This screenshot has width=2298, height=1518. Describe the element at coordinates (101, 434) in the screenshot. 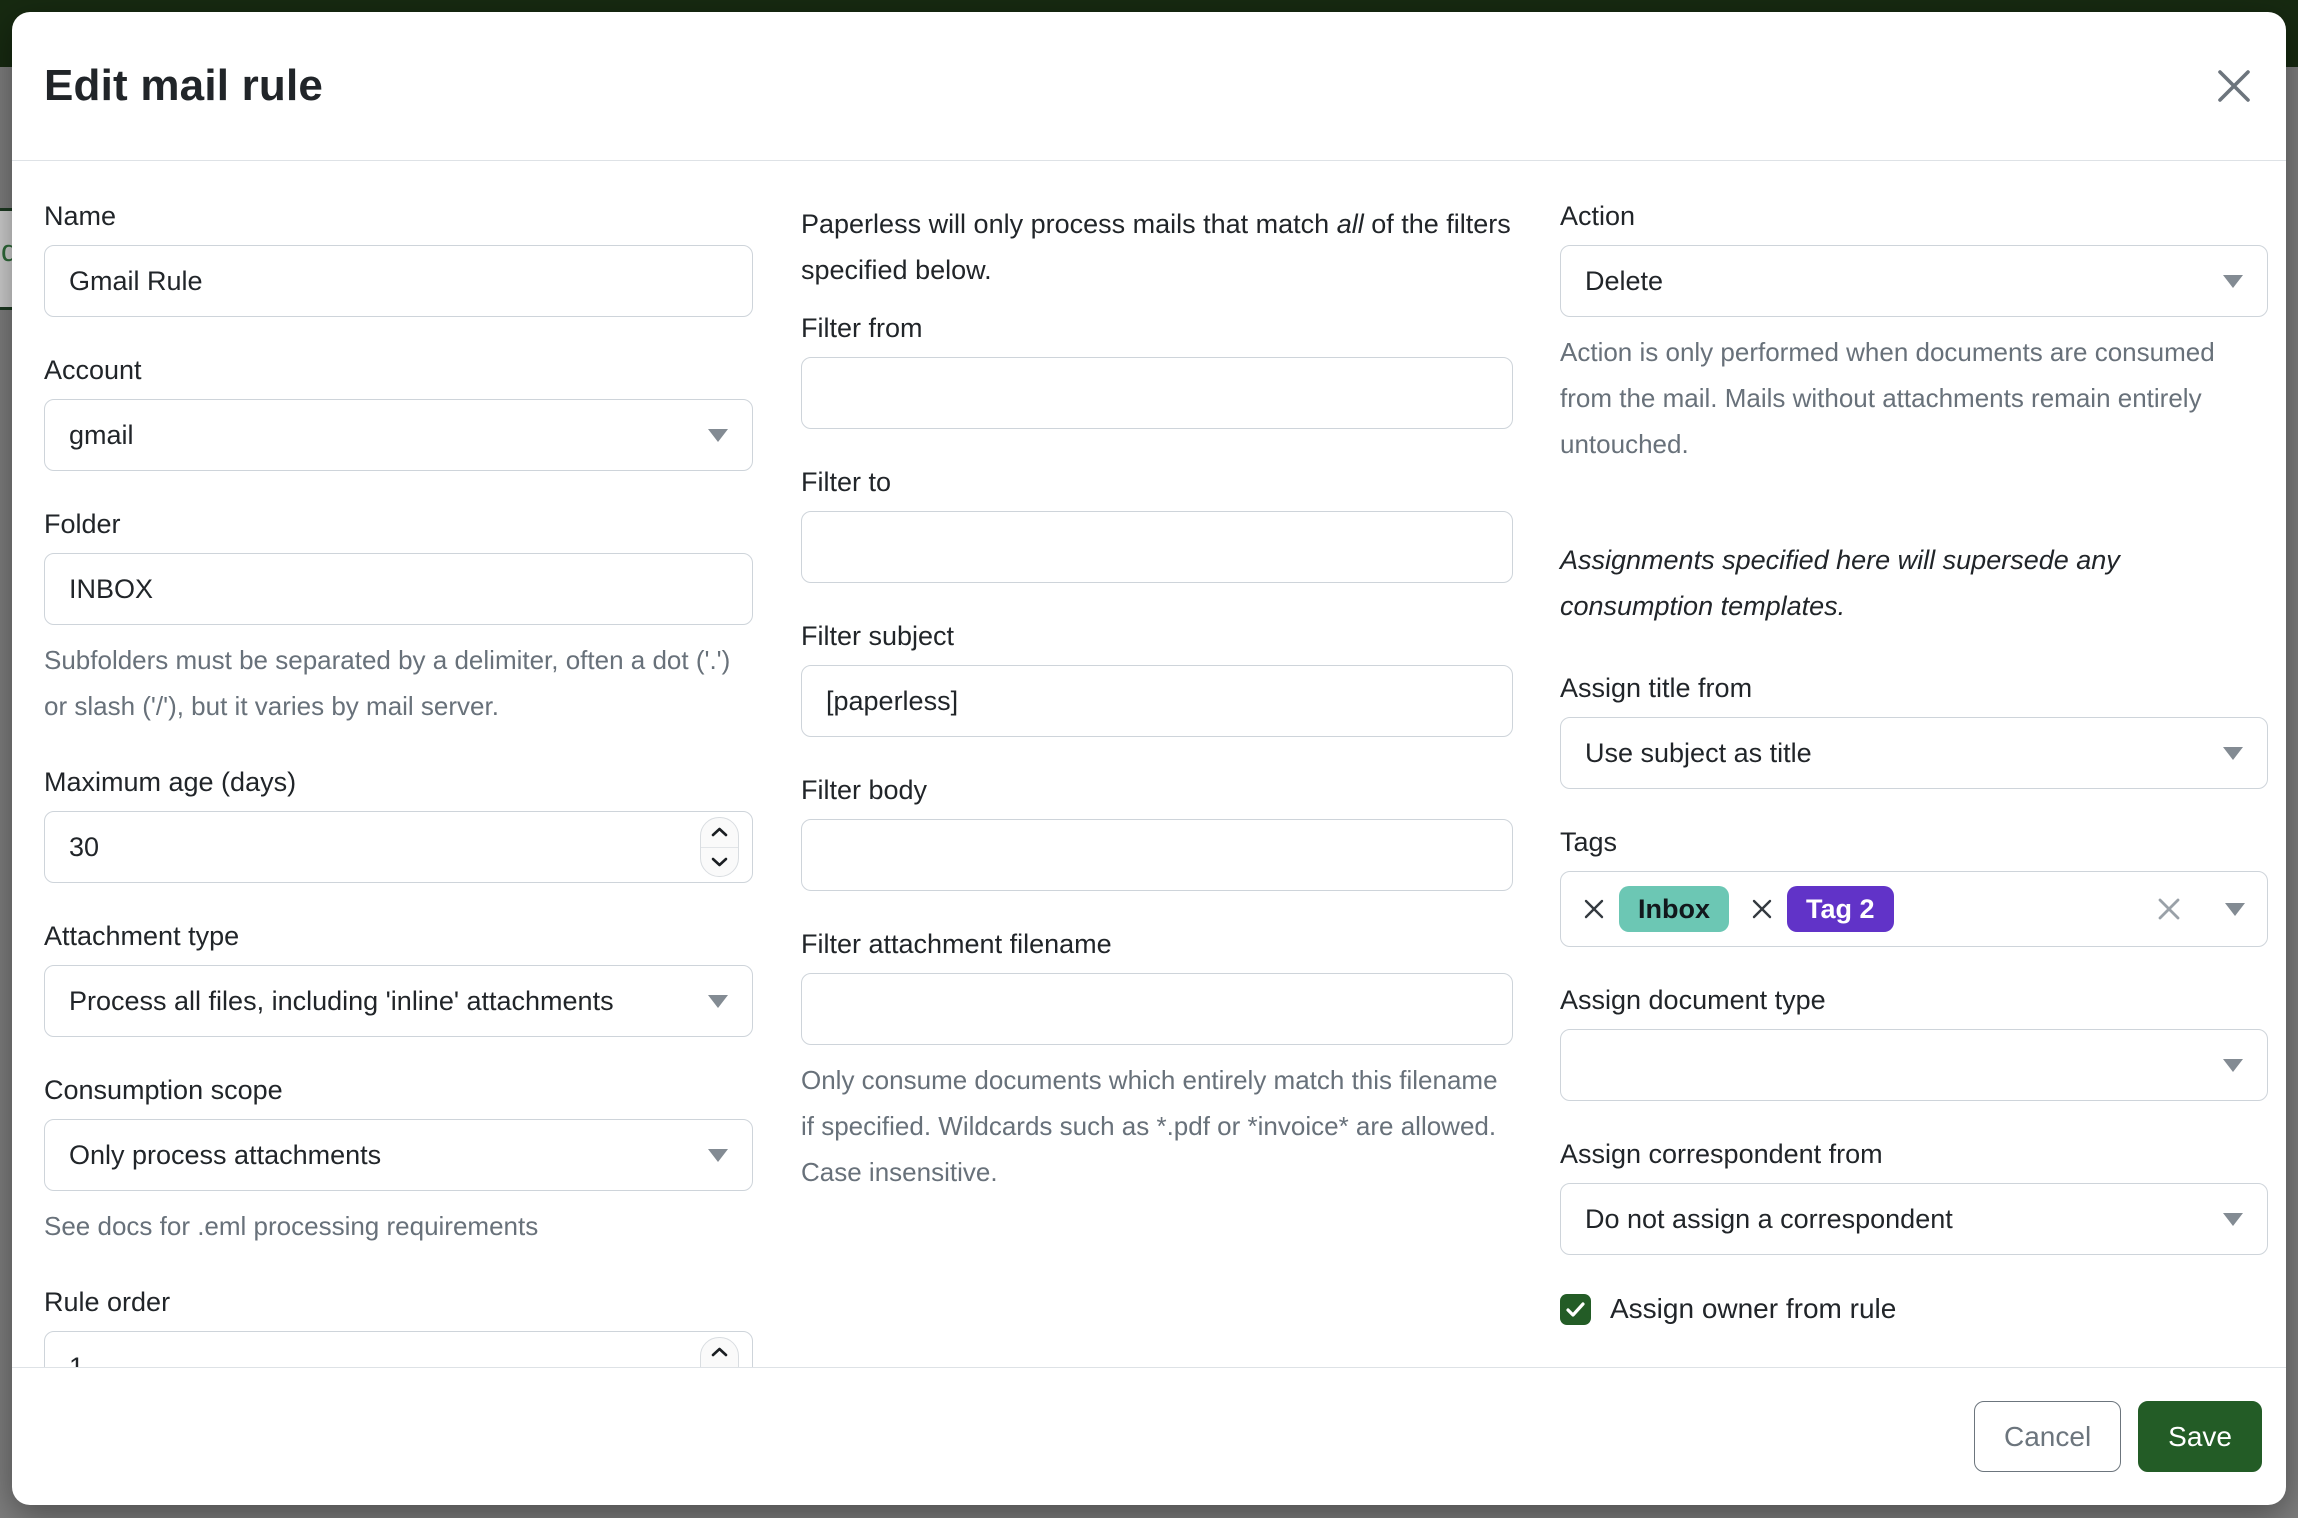

I see `account-value: gmail` at that location.